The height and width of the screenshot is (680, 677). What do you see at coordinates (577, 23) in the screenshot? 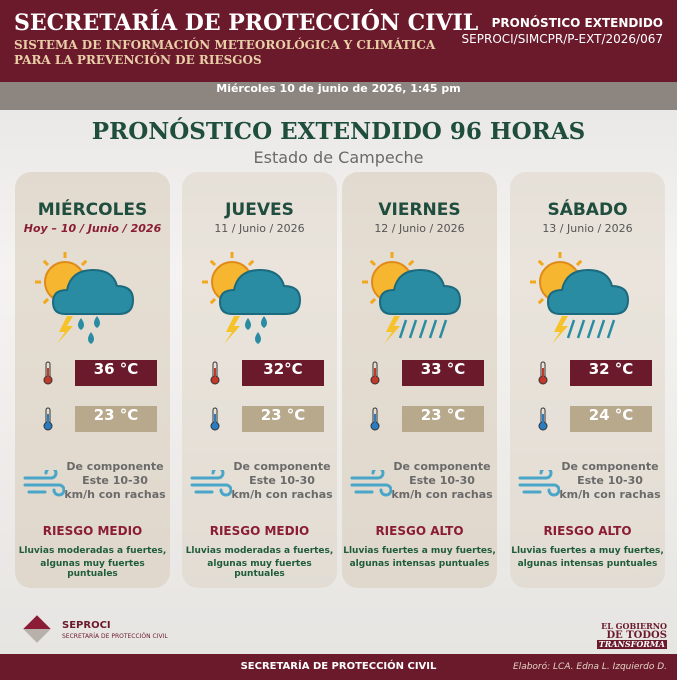
I see `doc-type: PRONÓSTICO EXTENDIDO` at bounding box center [577, 23].